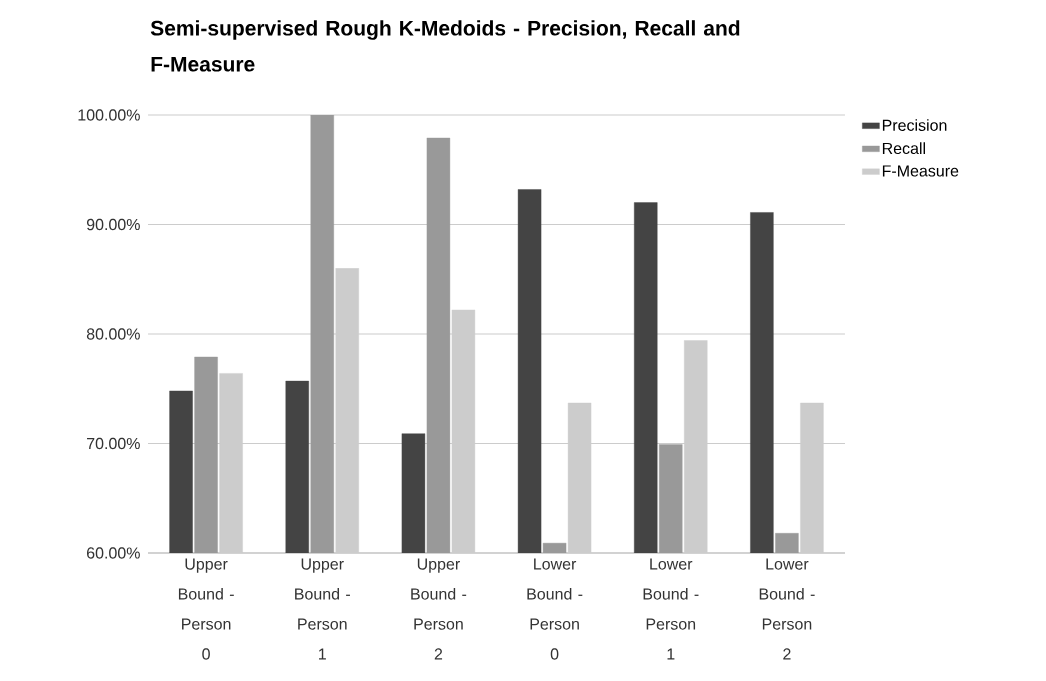  Describe the element at coordinates (113, 553) in the screenshot. I see `y-tick-label: 60.00%` at that location.